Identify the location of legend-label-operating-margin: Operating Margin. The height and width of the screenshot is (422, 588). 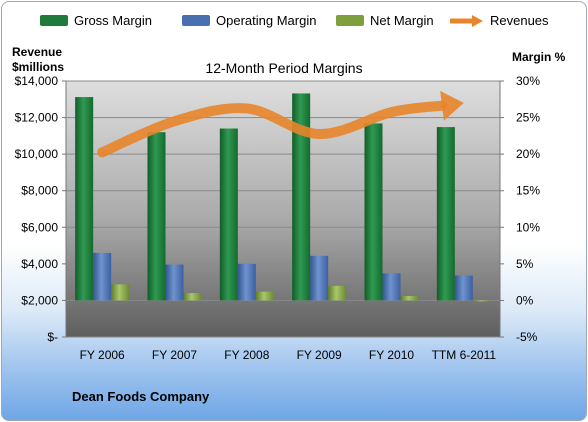
(266, 20).